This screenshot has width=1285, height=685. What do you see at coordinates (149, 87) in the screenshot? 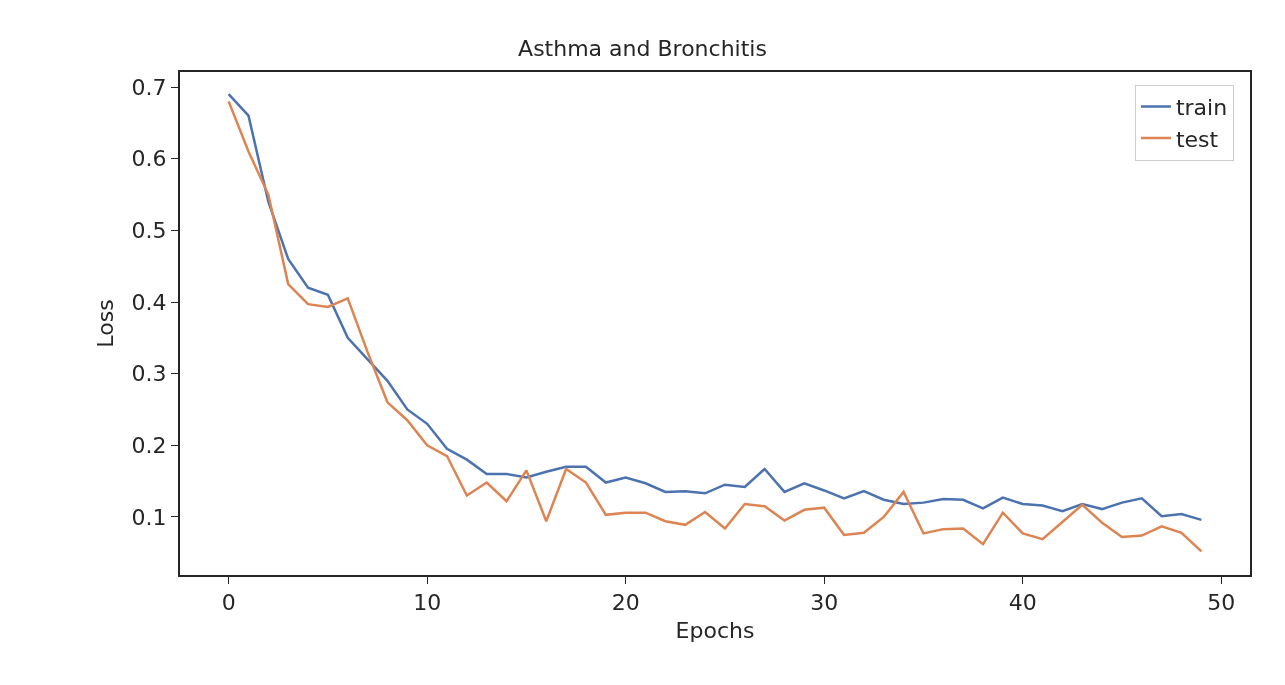
I see `y-tick-label: 0.7` at bounding box center [149, 87].